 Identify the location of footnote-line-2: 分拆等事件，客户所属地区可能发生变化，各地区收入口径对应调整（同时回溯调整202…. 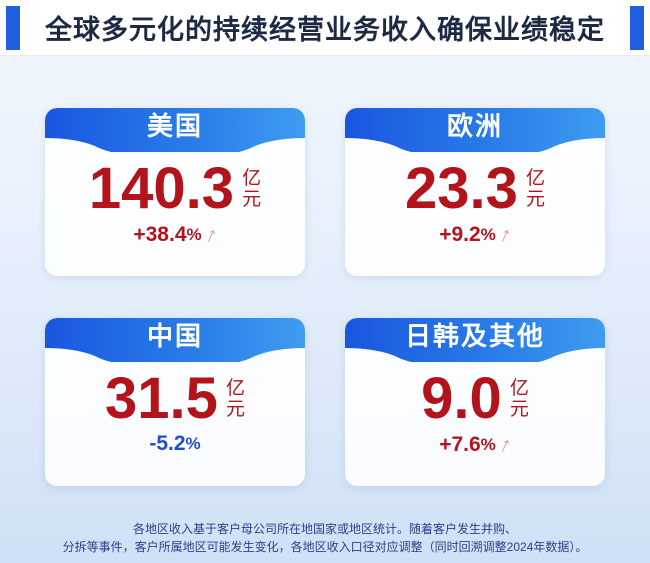
(325, 547).